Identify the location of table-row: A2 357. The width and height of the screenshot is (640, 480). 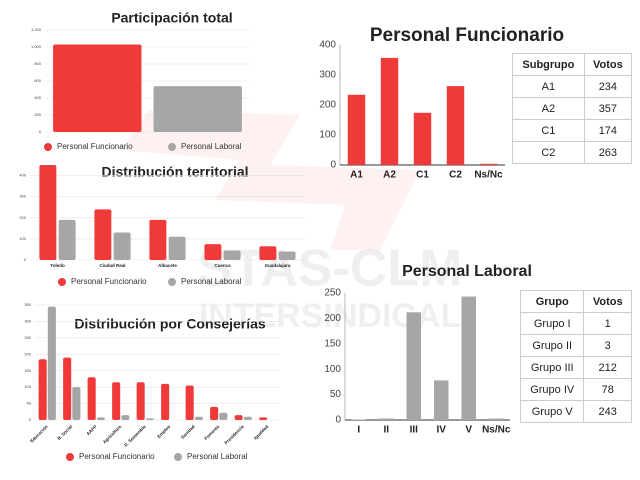
(572, 108).